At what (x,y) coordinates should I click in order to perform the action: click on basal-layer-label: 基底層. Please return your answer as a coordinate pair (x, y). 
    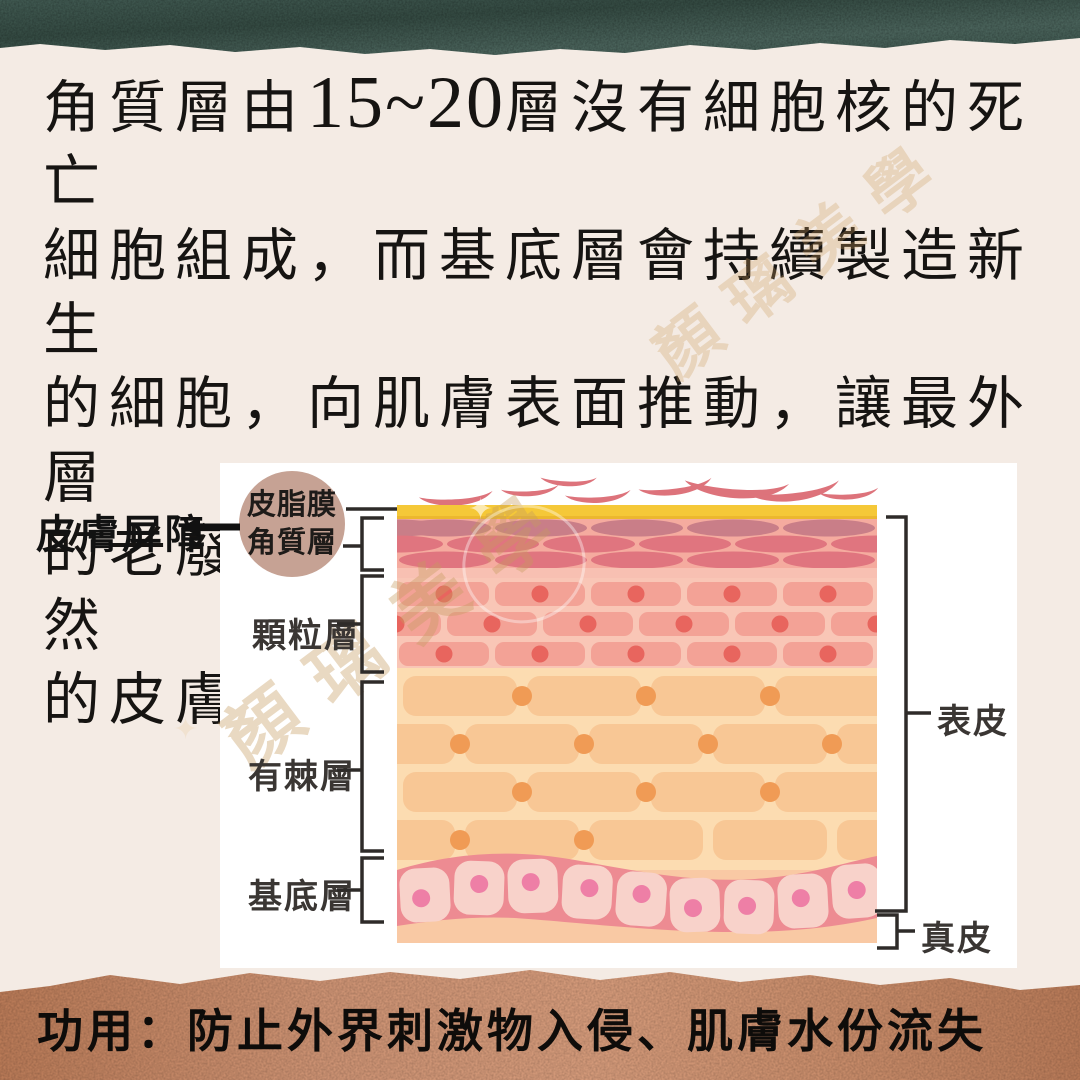
    Looking at the image, I should click on (302, 897).